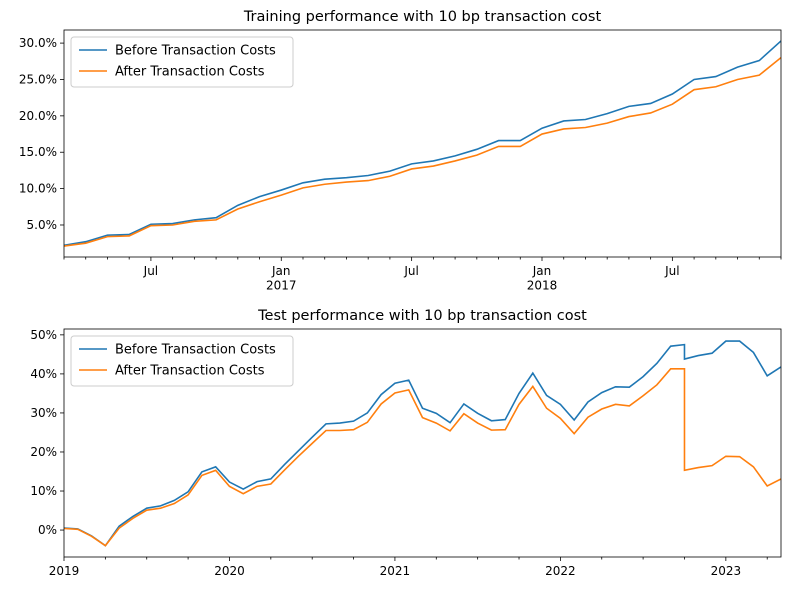 The width and height of the screenshot is (790, 590). Describe the element at coordinates (38, 152) in the screenshot. I see `y-tick-label: 15.0%` at that location.